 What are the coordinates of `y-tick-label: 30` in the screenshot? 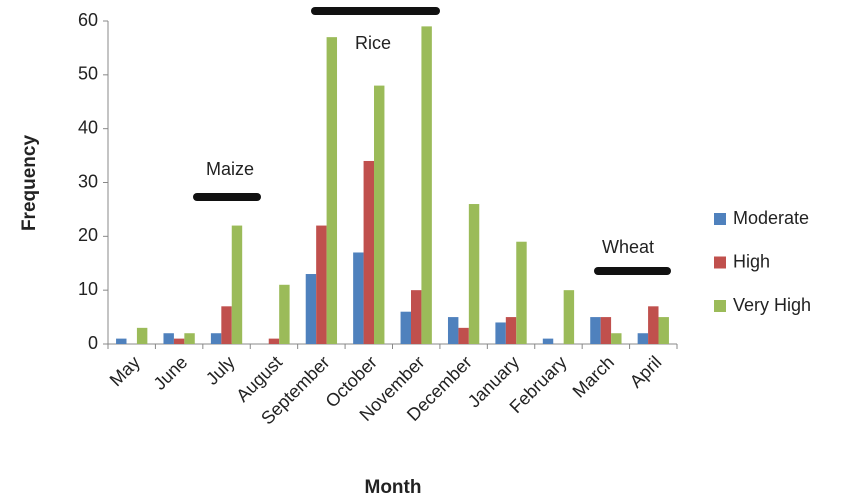 It's located at (88, 181).